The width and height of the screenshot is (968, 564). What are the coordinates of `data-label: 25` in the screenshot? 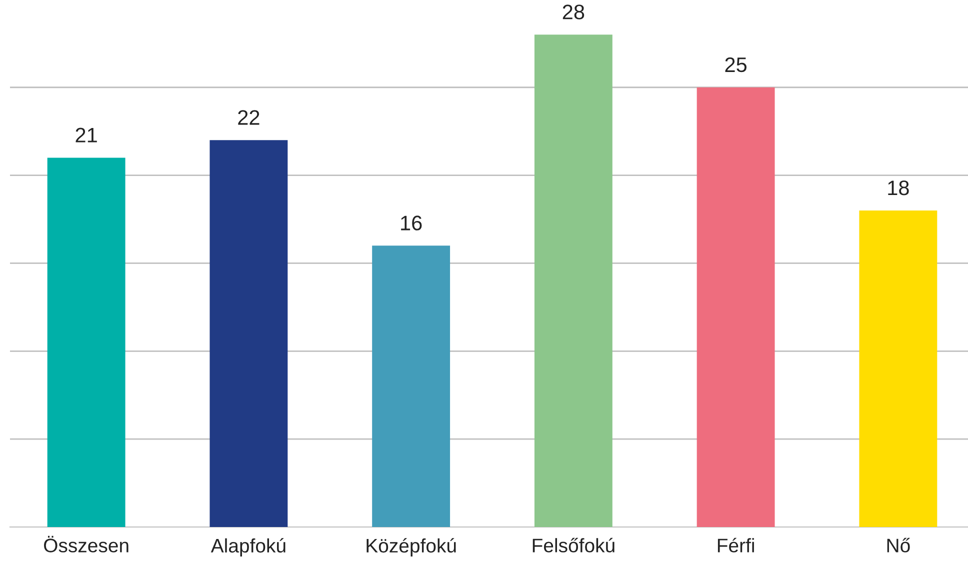 It's located at (736, 64).